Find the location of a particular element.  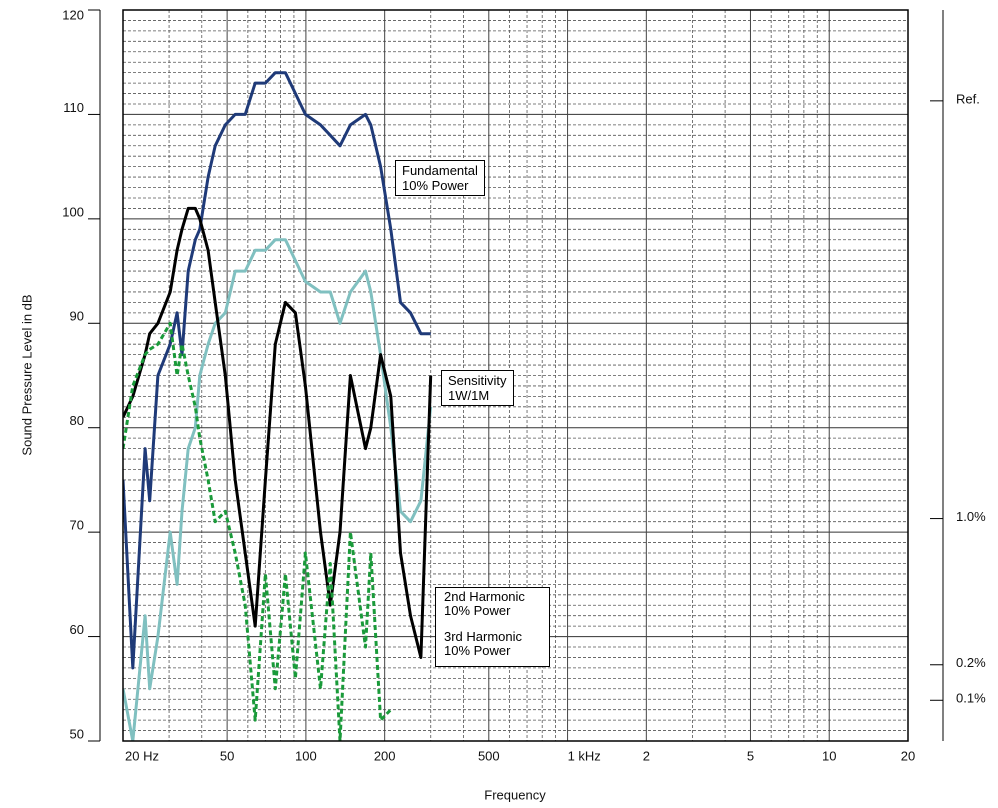

x-axis-label: Frequency is located at coordinates (515, 794).